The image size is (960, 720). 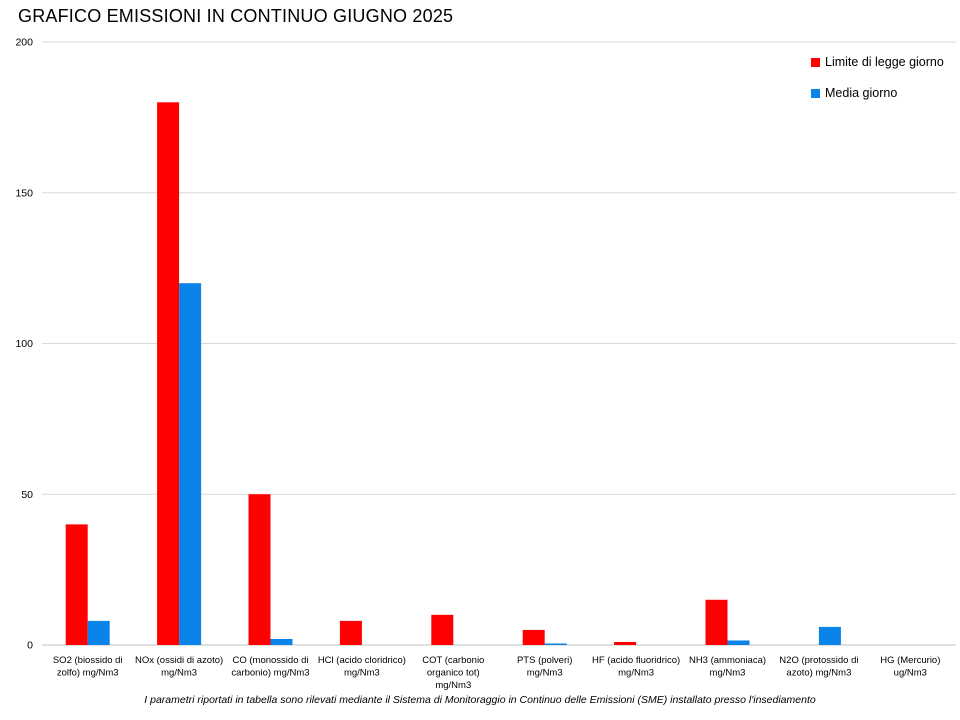 What do you see at coordinates (179, 667) in the screenshot?
I see `x-tick-label: NOx (ossidi di azoto) mg/Nm3` at bounding box center [179, 667].